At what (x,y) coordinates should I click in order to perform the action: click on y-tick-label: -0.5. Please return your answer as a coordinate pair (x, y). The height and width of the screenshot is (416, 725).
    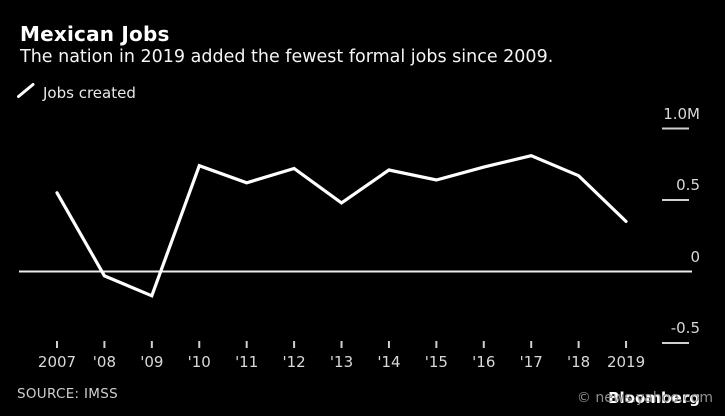
    Looking at the image, I should click on (685, 328).